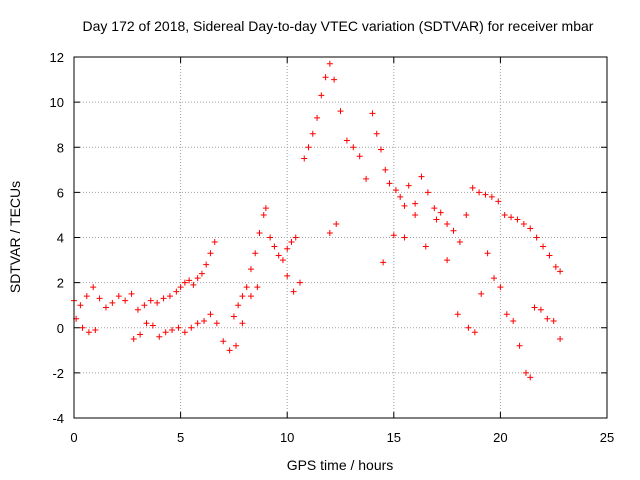 This screenshot has width=640, height=480. What do you see at coordinates (340, 465) in the screenshot?
I see `x-axis-label: GPS time / hours` at bounding box center [340, 465].